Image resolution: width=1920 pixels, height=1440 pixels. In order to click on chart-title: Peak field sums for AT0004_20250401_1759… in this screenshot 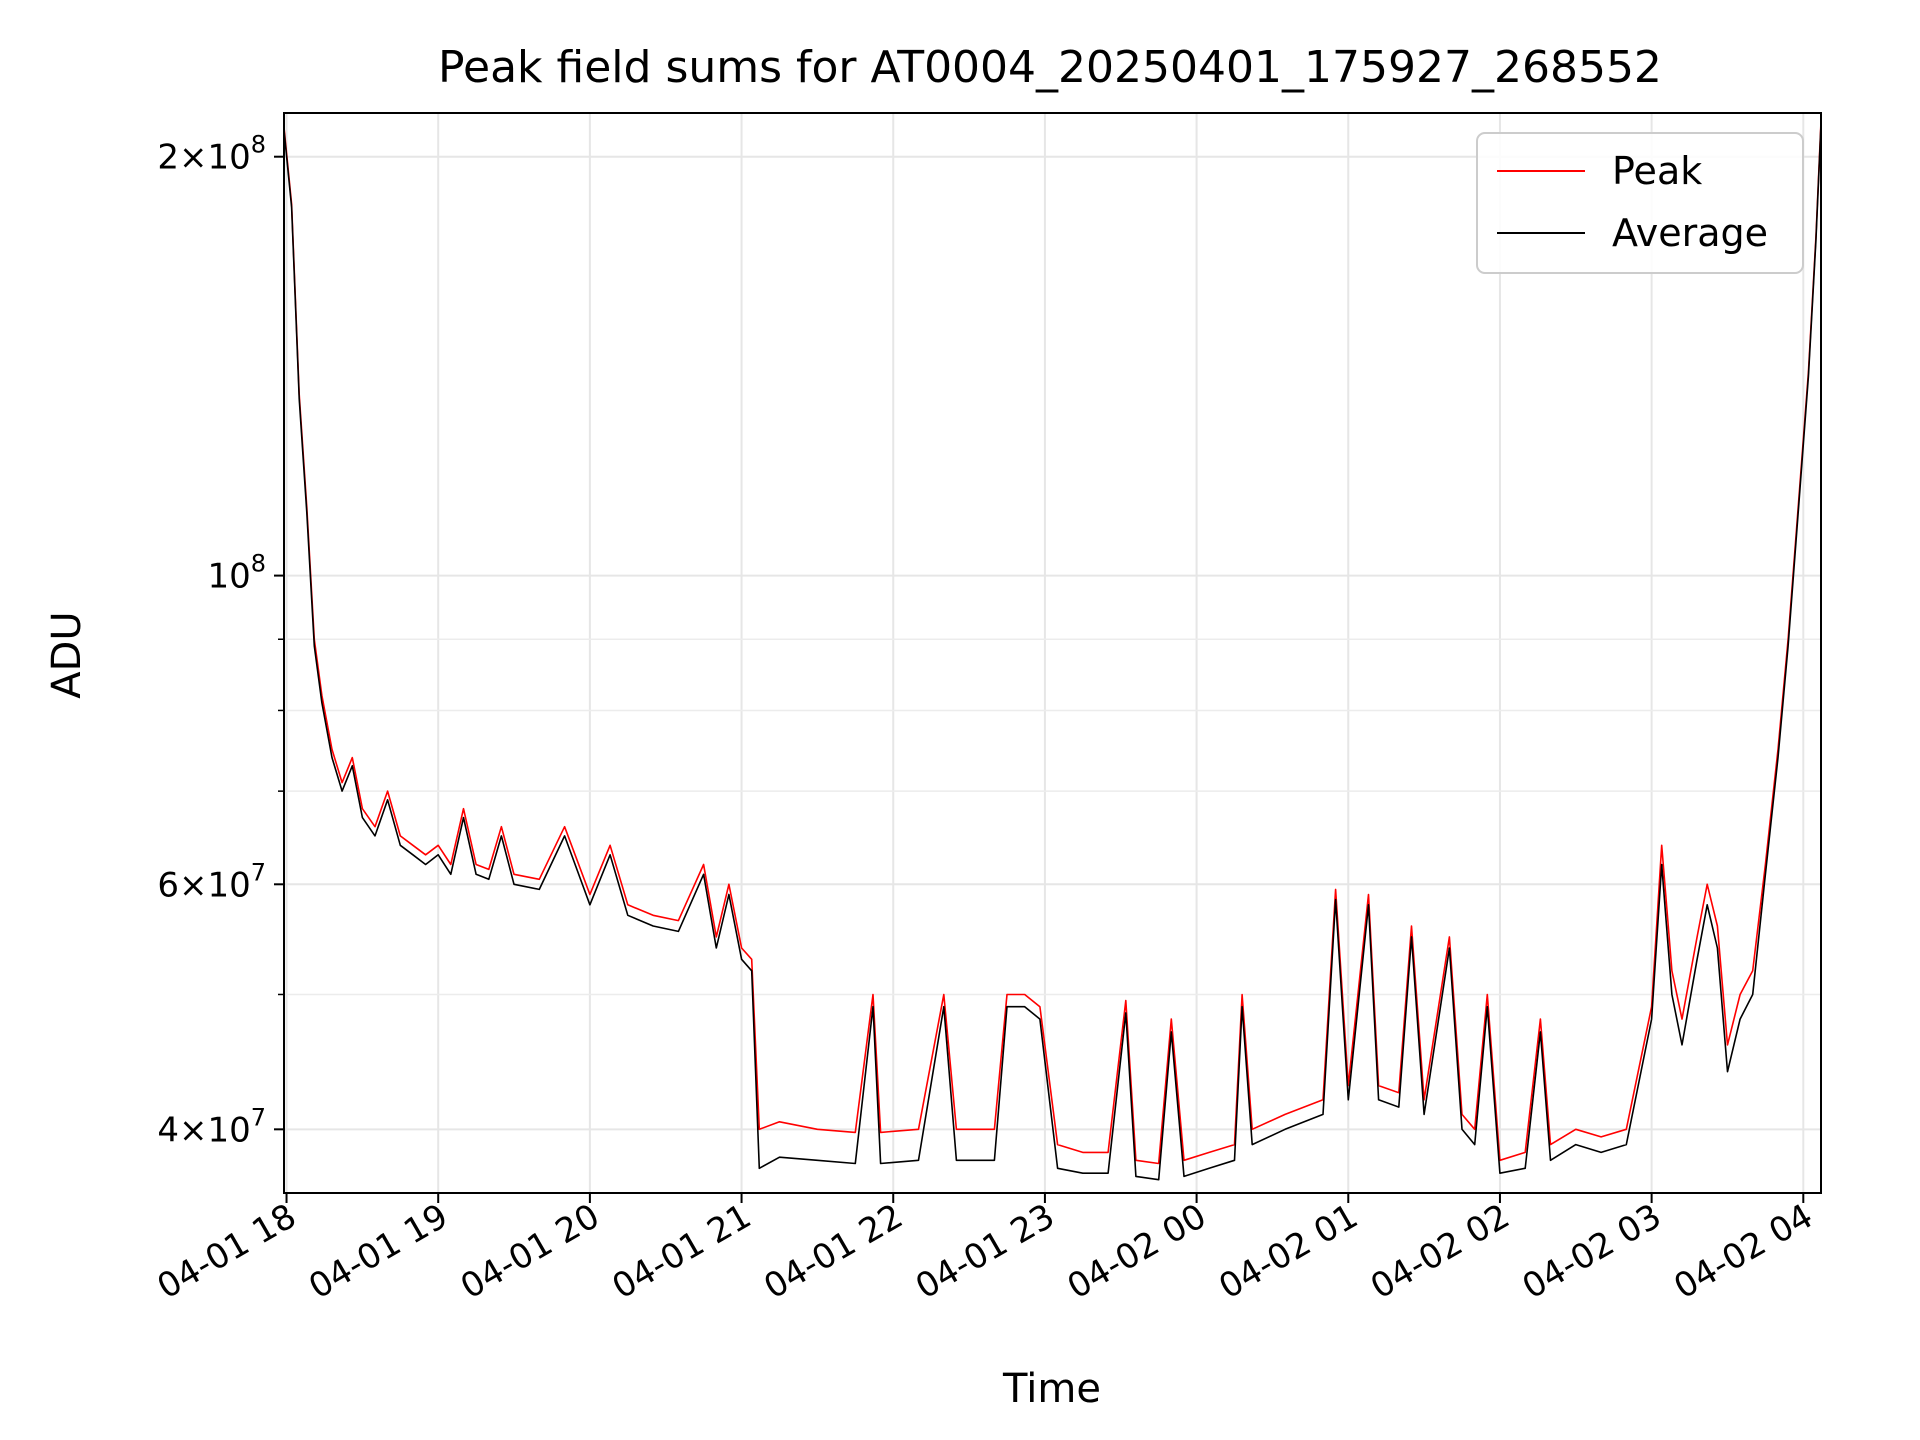, I will do `click(1050, 67)`.